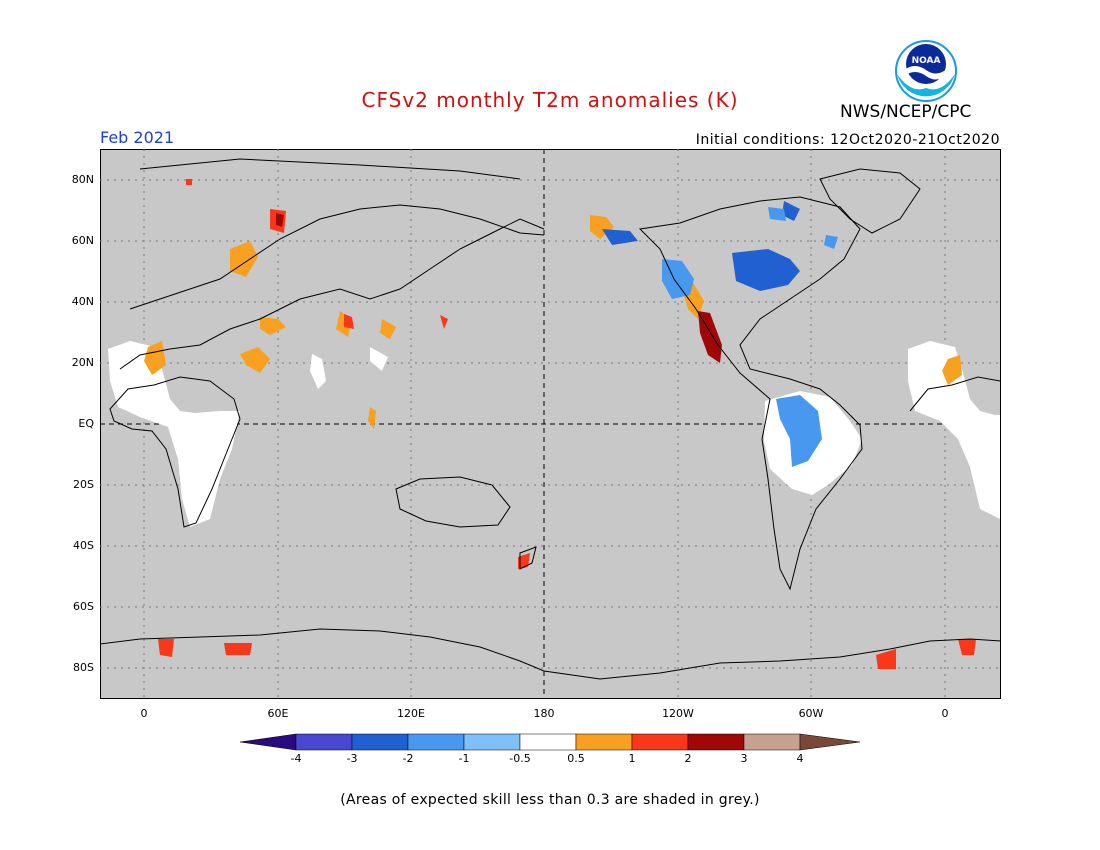 The image size is (1100, 850). Describe the element at coordinates (411, 713) in the screenshot. I see `lon-label-120e: 120E` at that location.